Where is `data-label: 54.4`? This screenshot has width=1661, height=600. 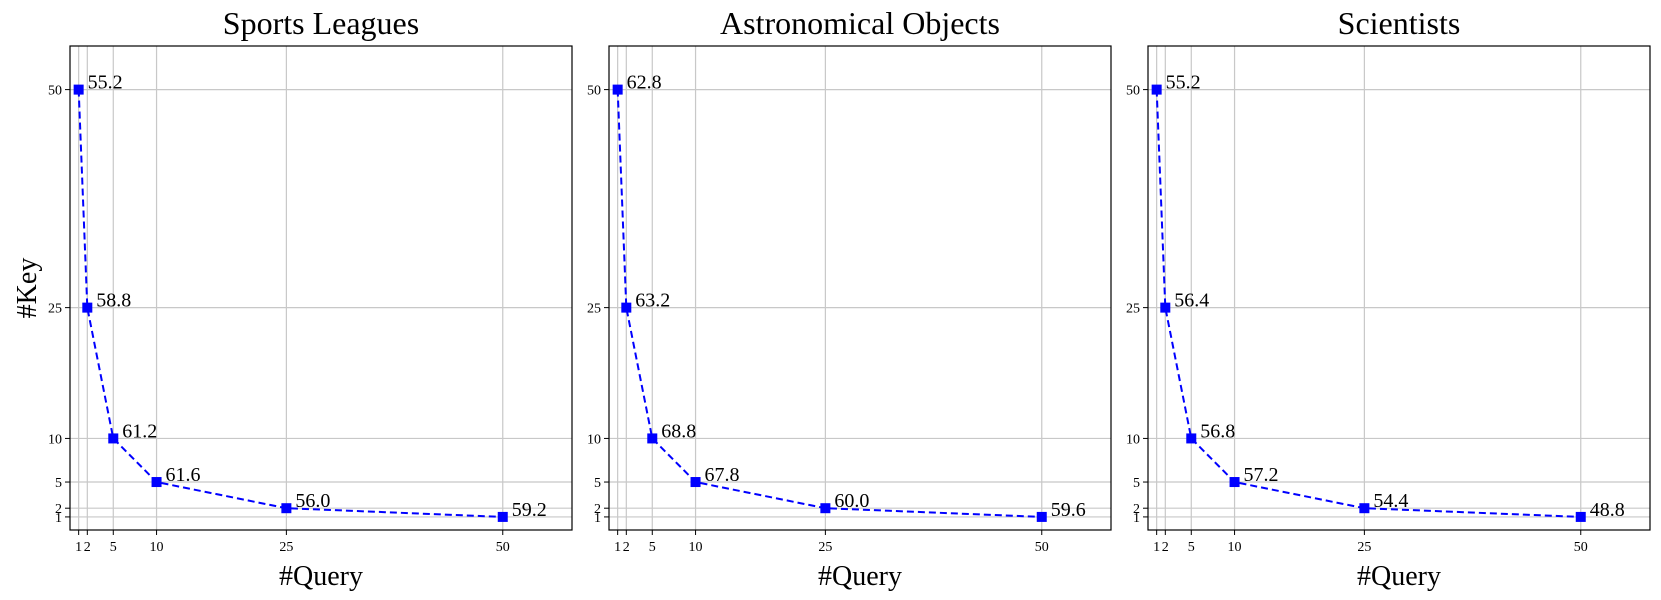
data-label: 54.4 is located at coordinates (1390, 501).